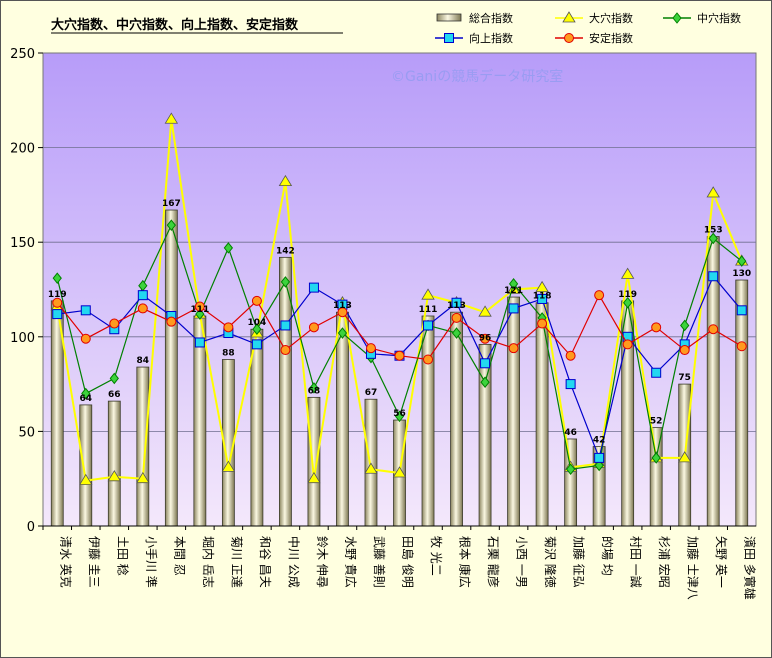 The image size is (772, 658). I want to click on y-axis: 0 50 100 150 200 250, so click(26, 291).